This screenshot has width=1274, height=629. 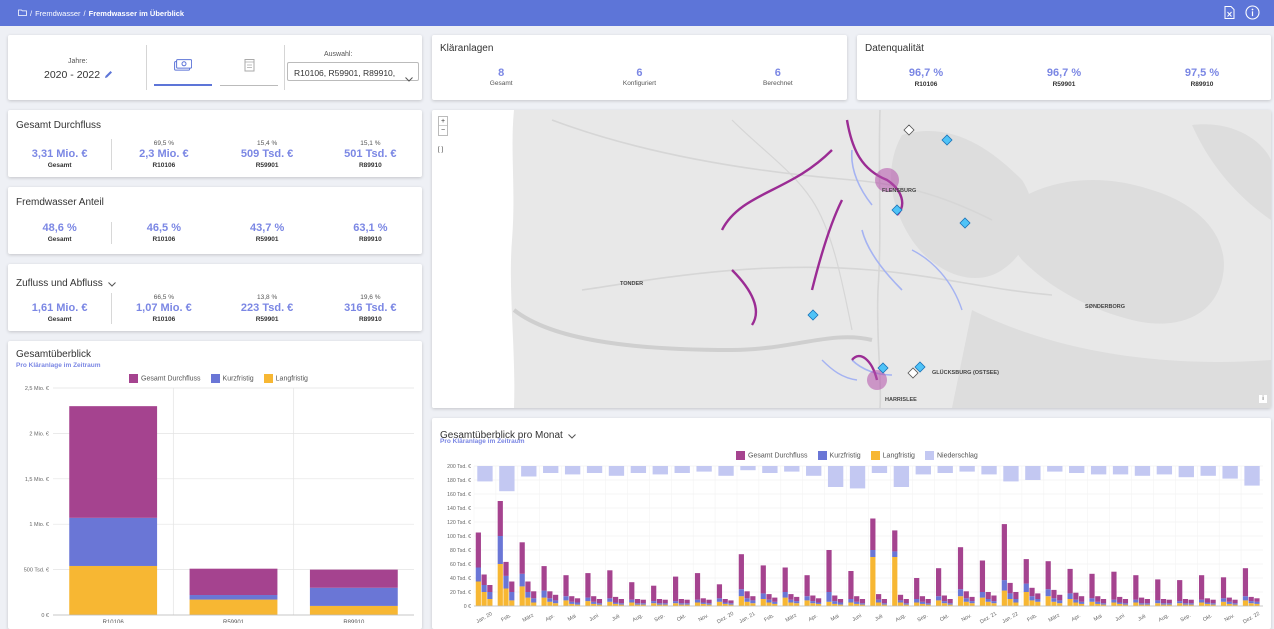 I want to click on kpi-label: Gesamt, so click(x=59, y=165).